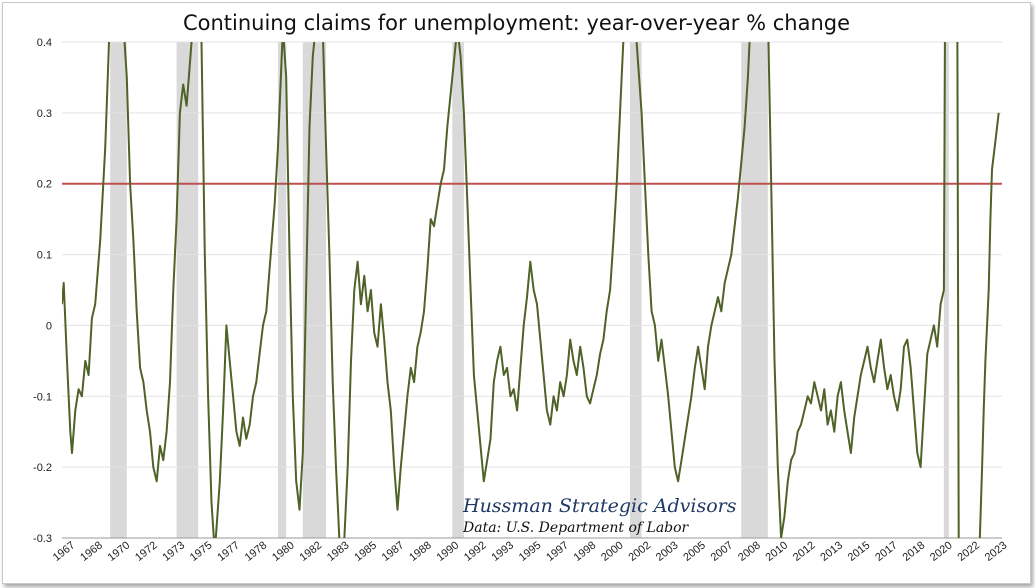  I want to click on y-tick-label: 0.2, so click(44, 185).